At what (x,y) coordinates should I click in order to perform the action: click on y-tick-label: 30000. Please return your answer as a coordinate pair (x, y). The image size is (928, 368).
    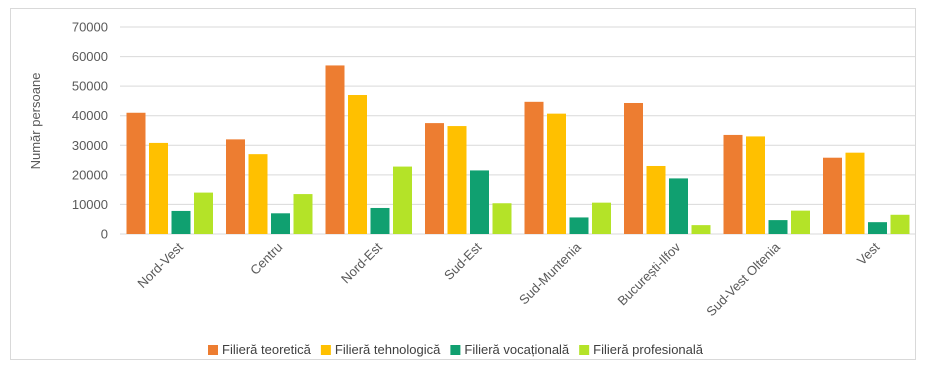
    Looking at the image, I should click on (90, 145).